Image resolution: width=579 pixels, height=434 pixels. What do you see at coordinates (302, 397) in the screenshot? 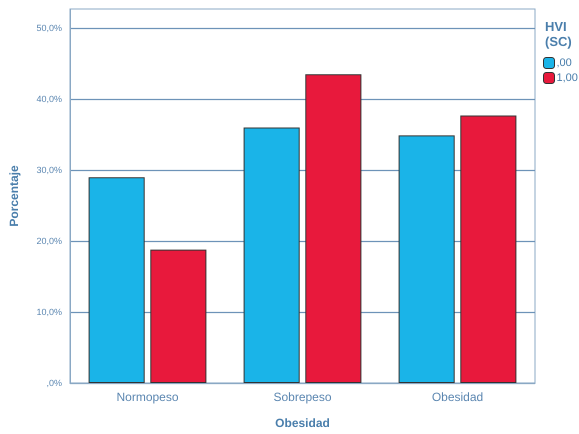
I see `x-tick-label: Sobrepeso` at bounding box center [302, 397].